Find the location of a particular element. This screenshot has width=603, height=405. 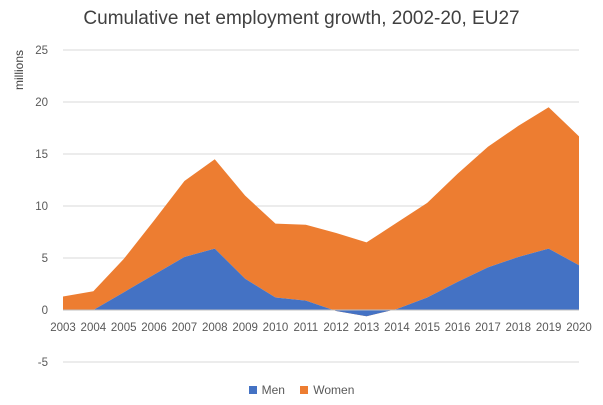

x-tick-label: 2017 is located at coordinates (488, 328).